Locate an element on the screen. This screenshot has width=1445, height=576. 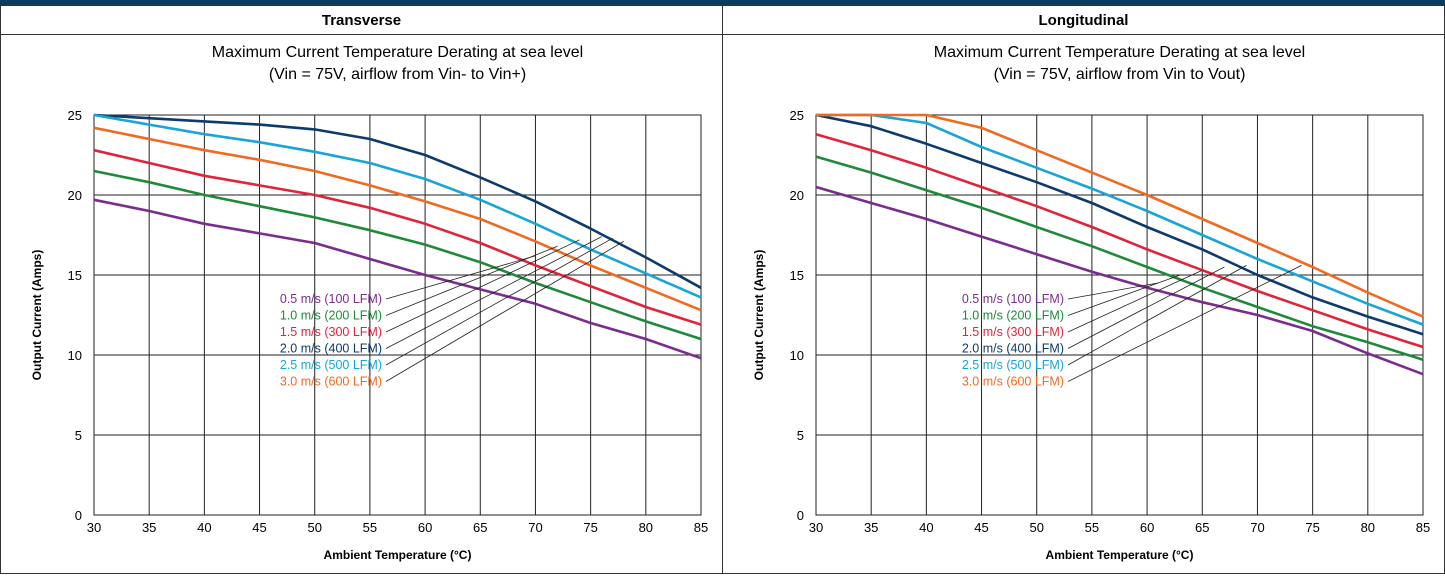
top-color-bar is located at coordinates (722, 2).